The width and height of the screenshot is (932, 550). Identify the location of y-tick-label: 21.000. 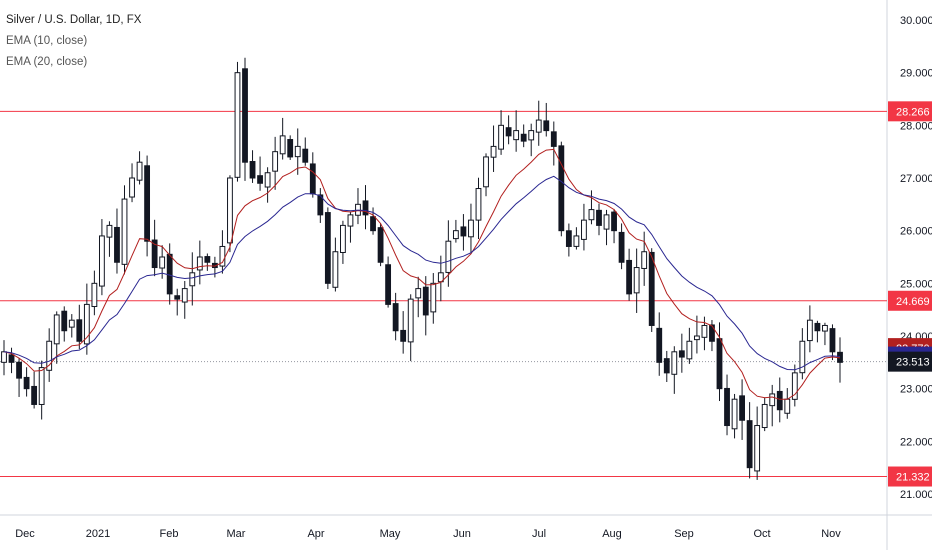
(916, 495).